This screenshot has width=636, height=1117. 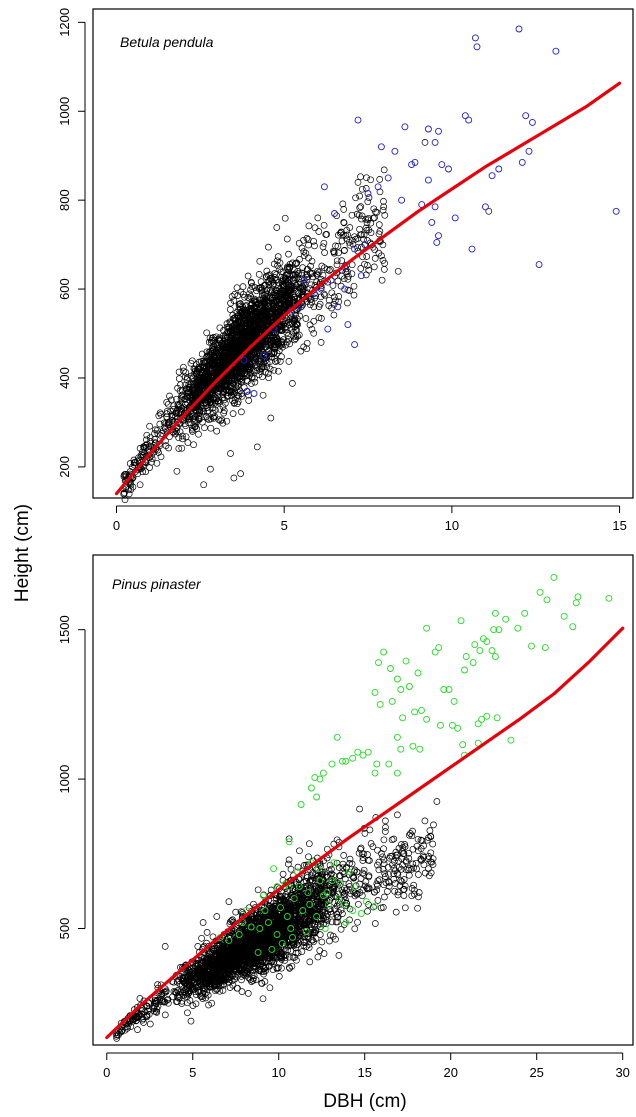 What do you see at coordinates (276, 920) in the screenshot?
I see `observed-points` at bounding box center [276, 920].